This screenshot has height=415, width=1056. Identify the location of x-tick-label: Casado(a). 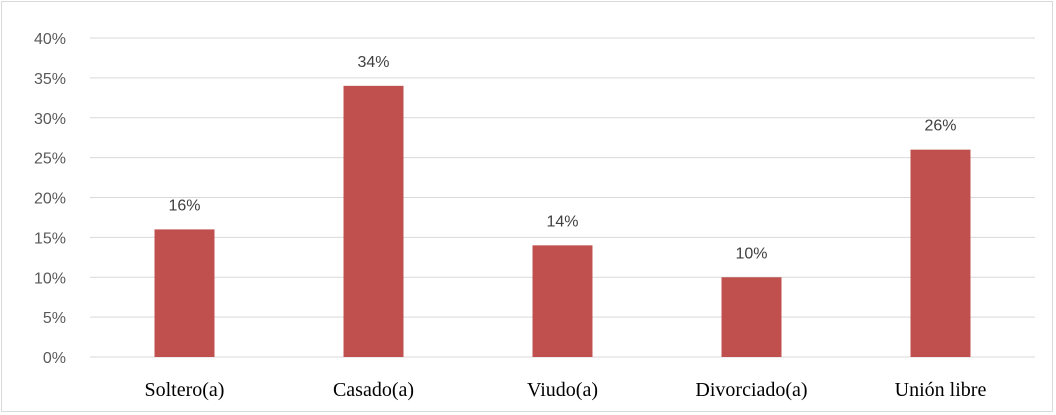
(373, 390).